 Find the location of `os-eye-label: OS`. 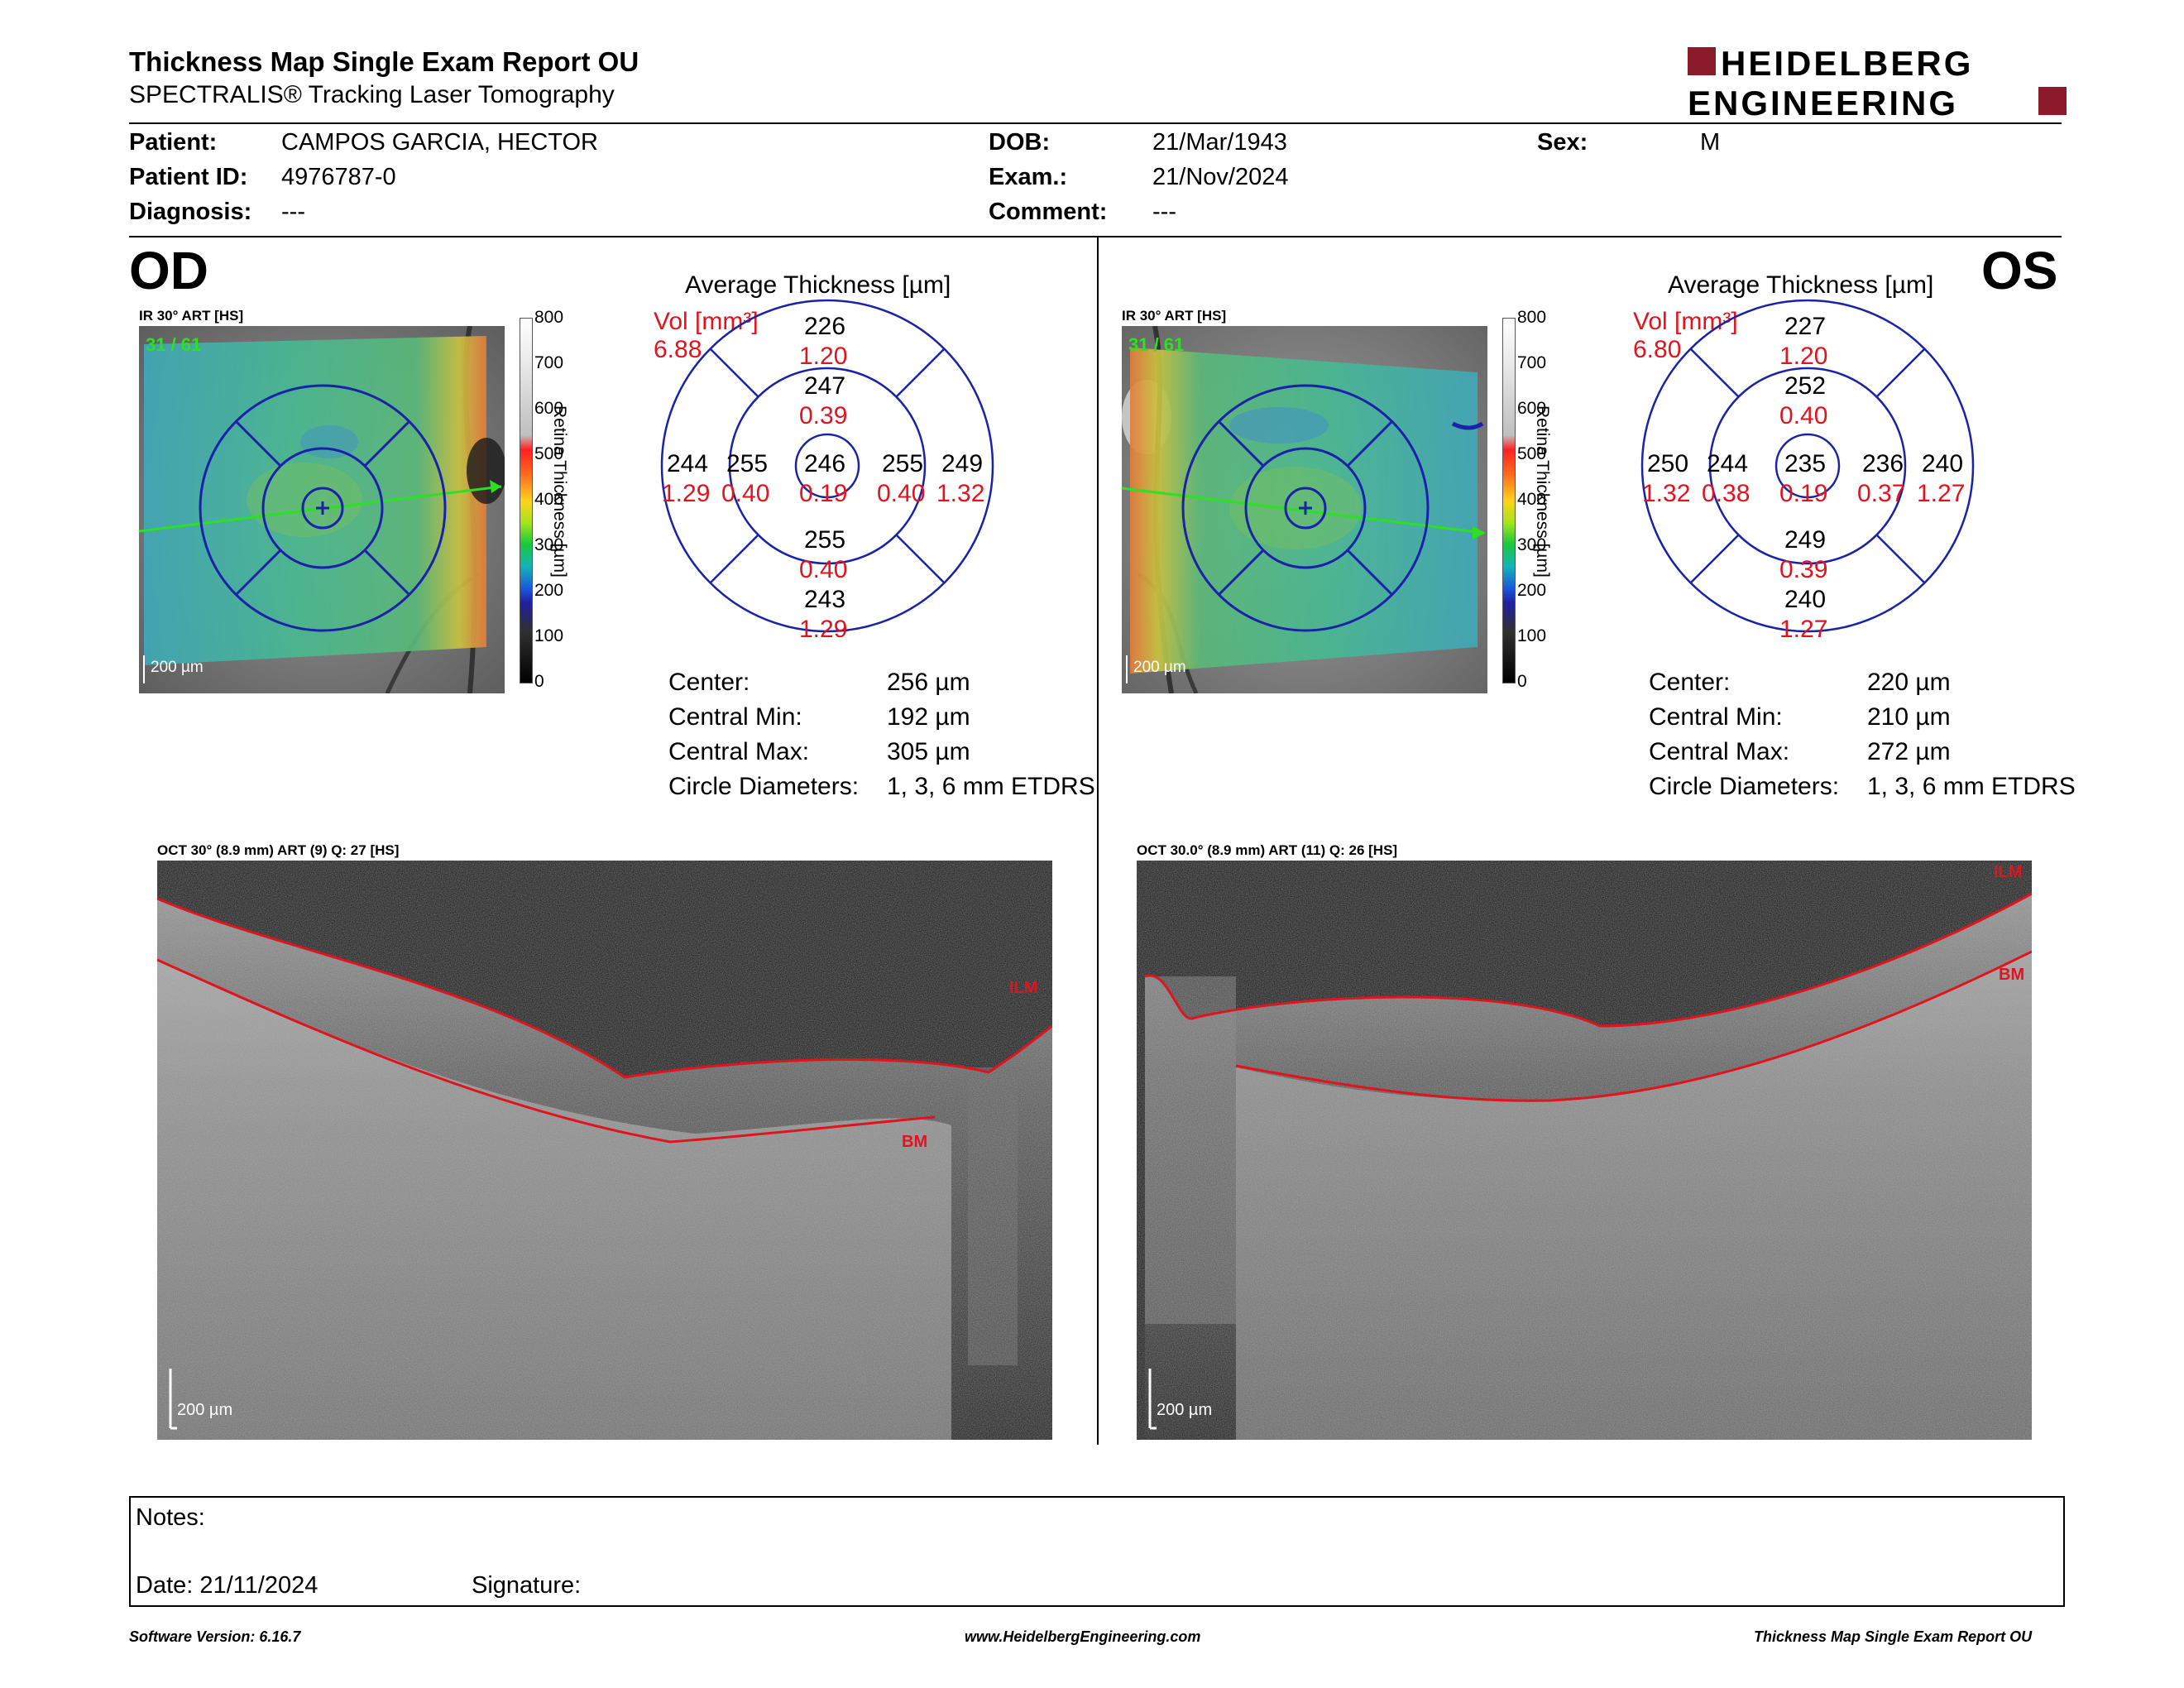

os-eye-label: OS is located at coordinates (2019, 270).